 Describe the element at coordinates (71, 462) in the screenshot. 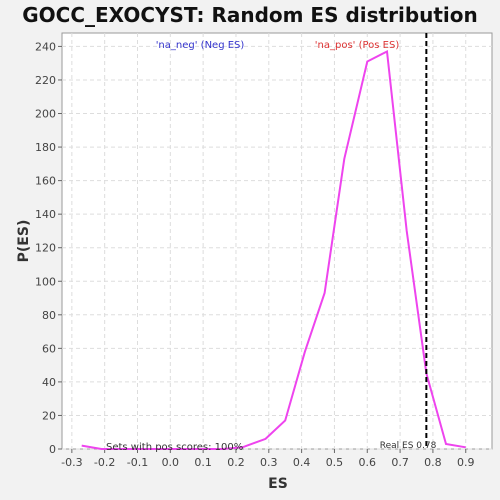

I see `x-tick-label: -0.3` at that location.